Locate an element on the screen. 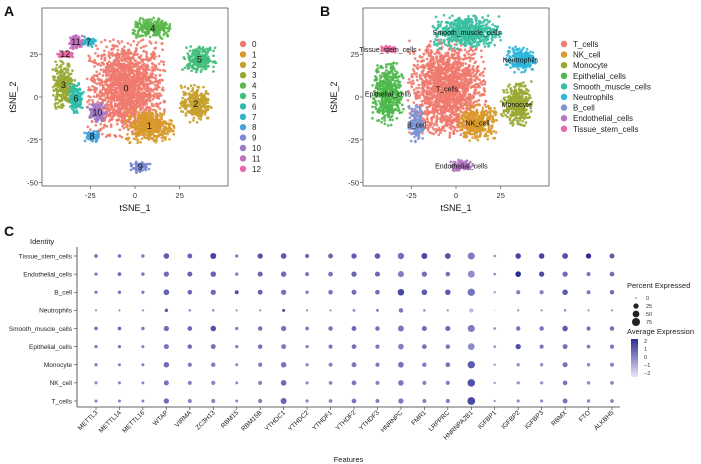 This screenshot has height=464, width=701. cluster-label: 11 is located at coordinates (75, 42).